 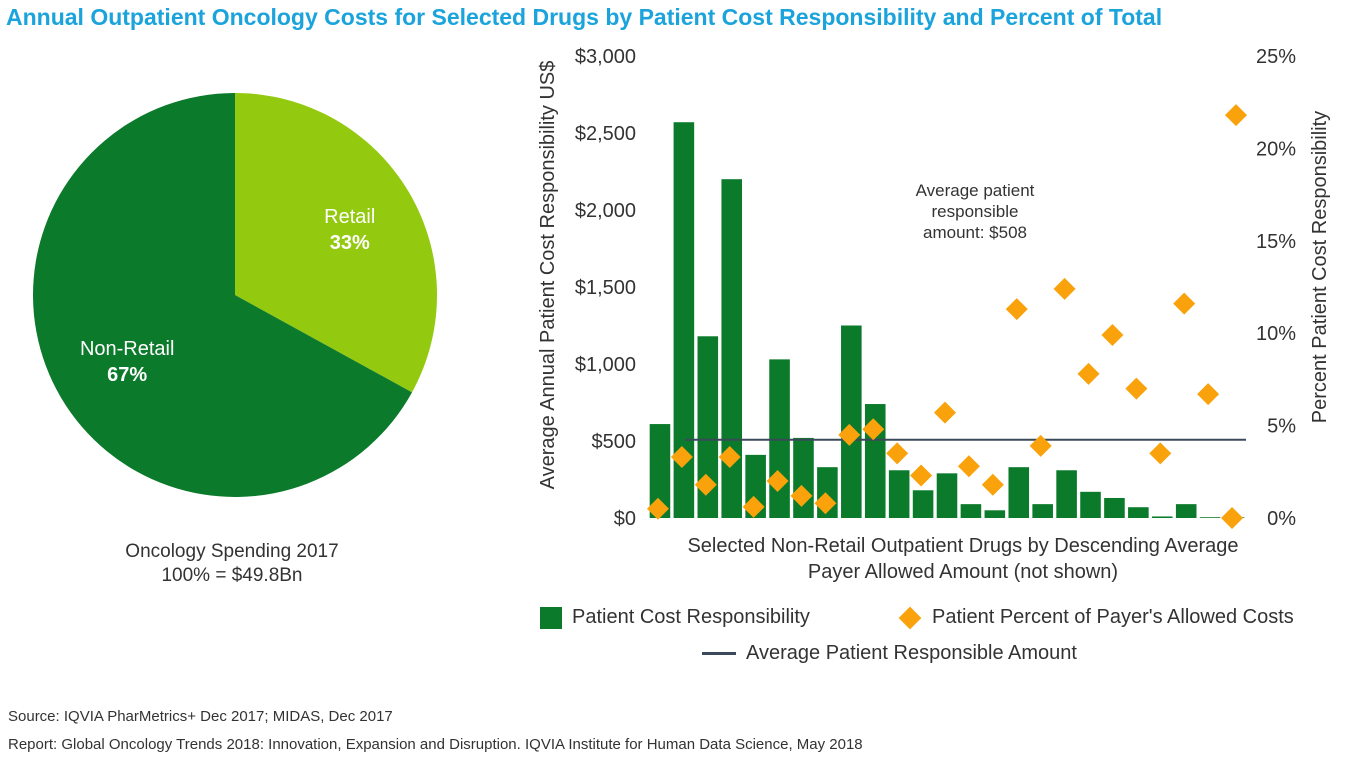 I want to click on legend-label-bars: Patient Cost Responsibility, so click(x=691, y=617).